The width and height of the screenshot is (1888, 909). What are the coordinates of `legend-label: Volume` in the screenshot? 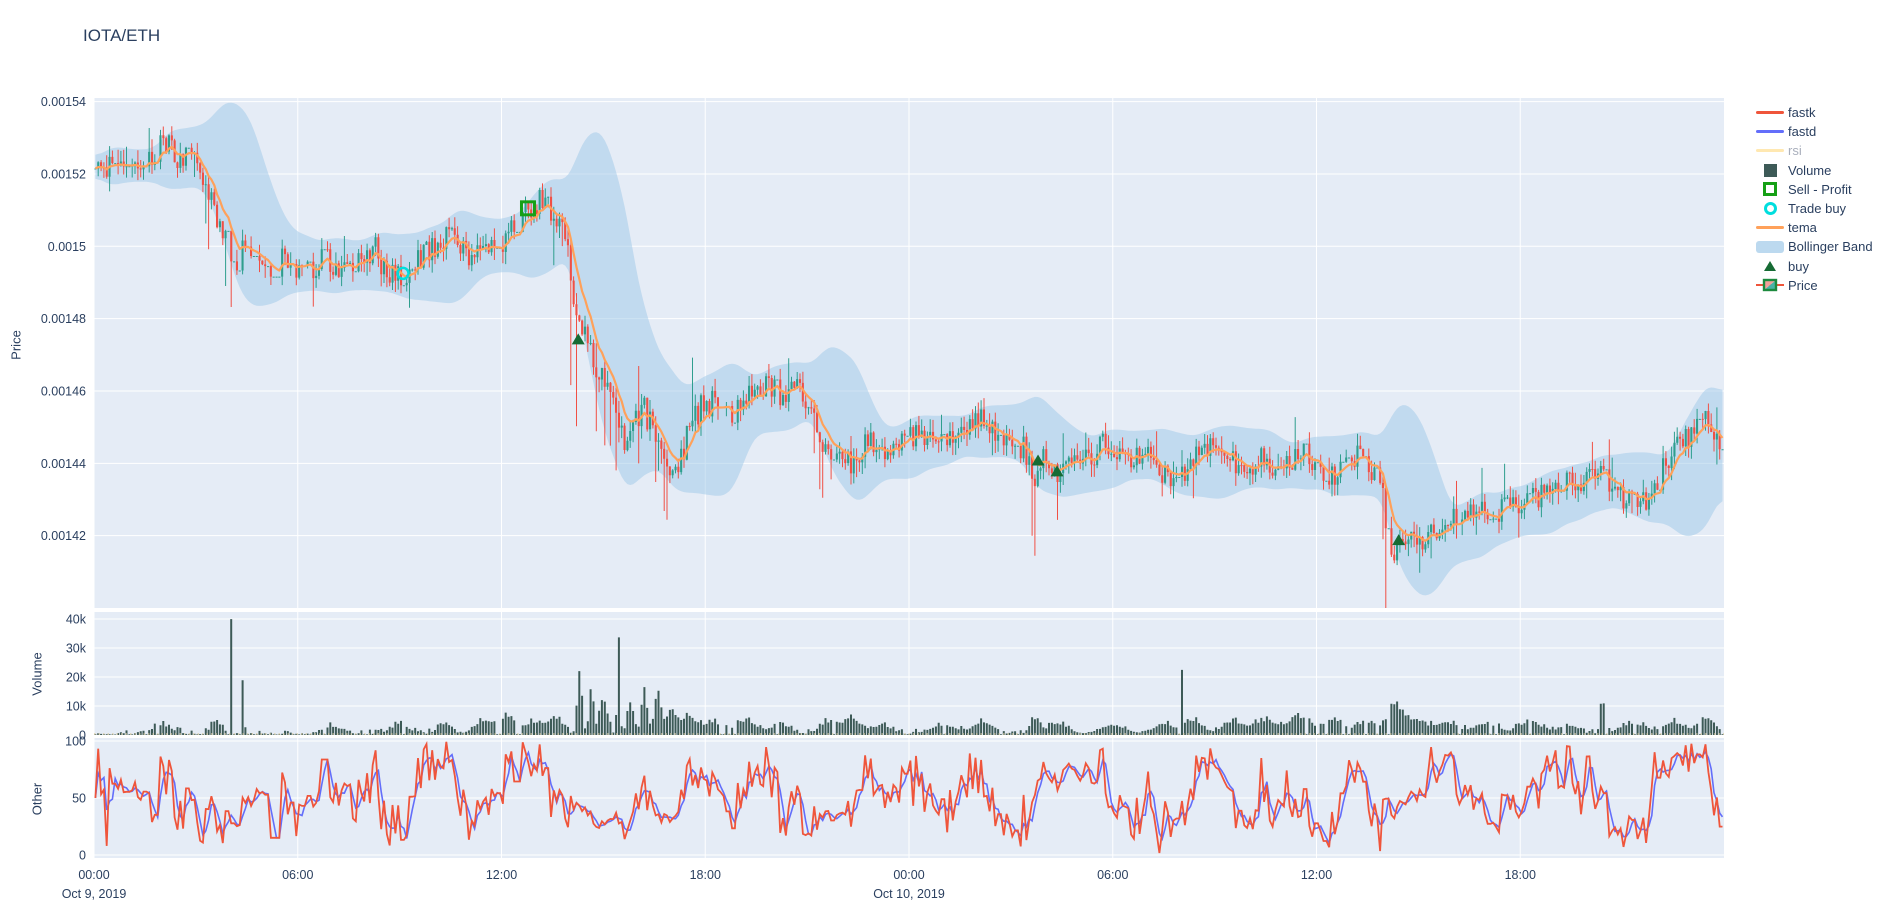 It's located at (1810, 170).